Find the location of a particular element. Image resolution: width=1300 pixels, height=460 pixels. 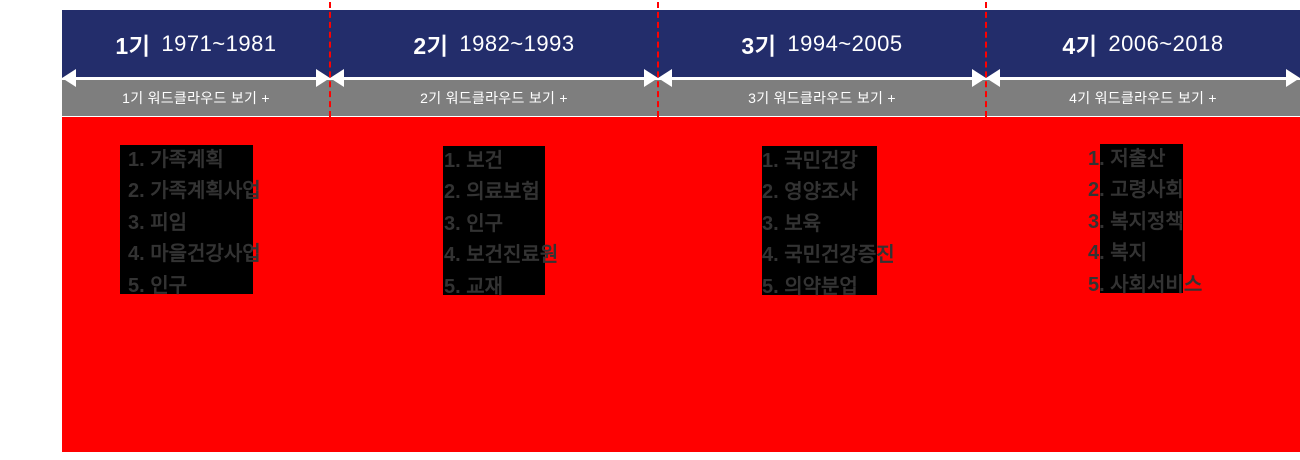

period-range: 1971~1981 is located at coordinates (219, 43).